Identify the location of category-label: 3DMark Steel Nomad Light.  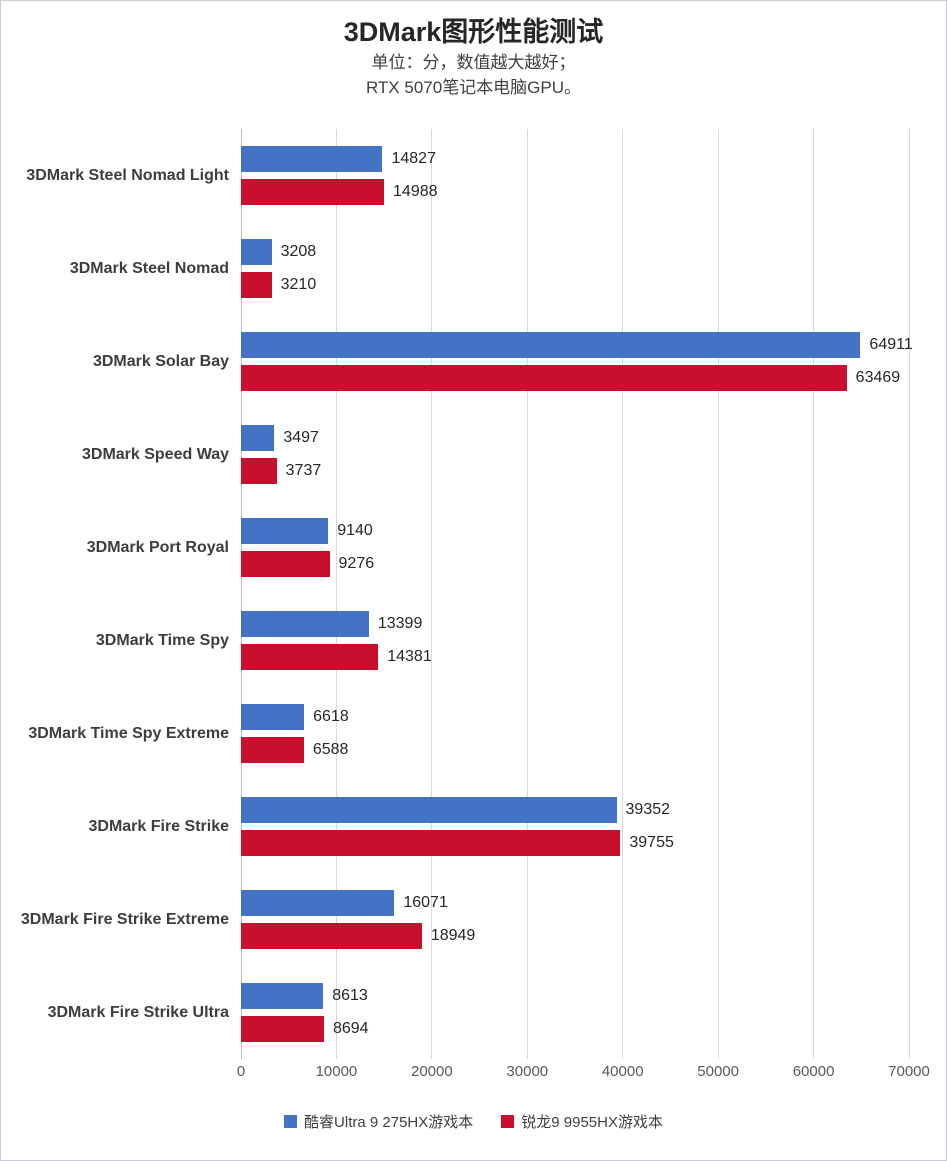
(127, 175).